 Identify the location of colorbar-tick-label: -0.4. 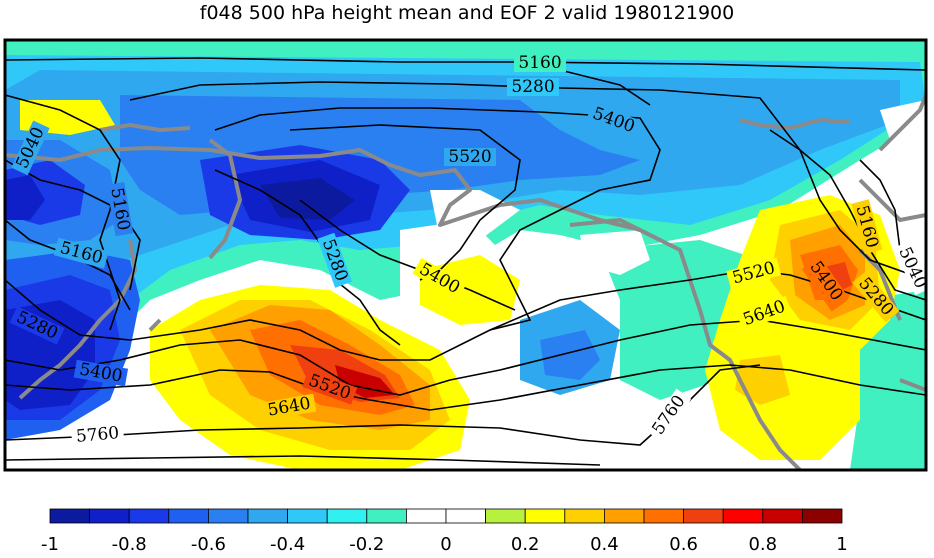
(288, 544).